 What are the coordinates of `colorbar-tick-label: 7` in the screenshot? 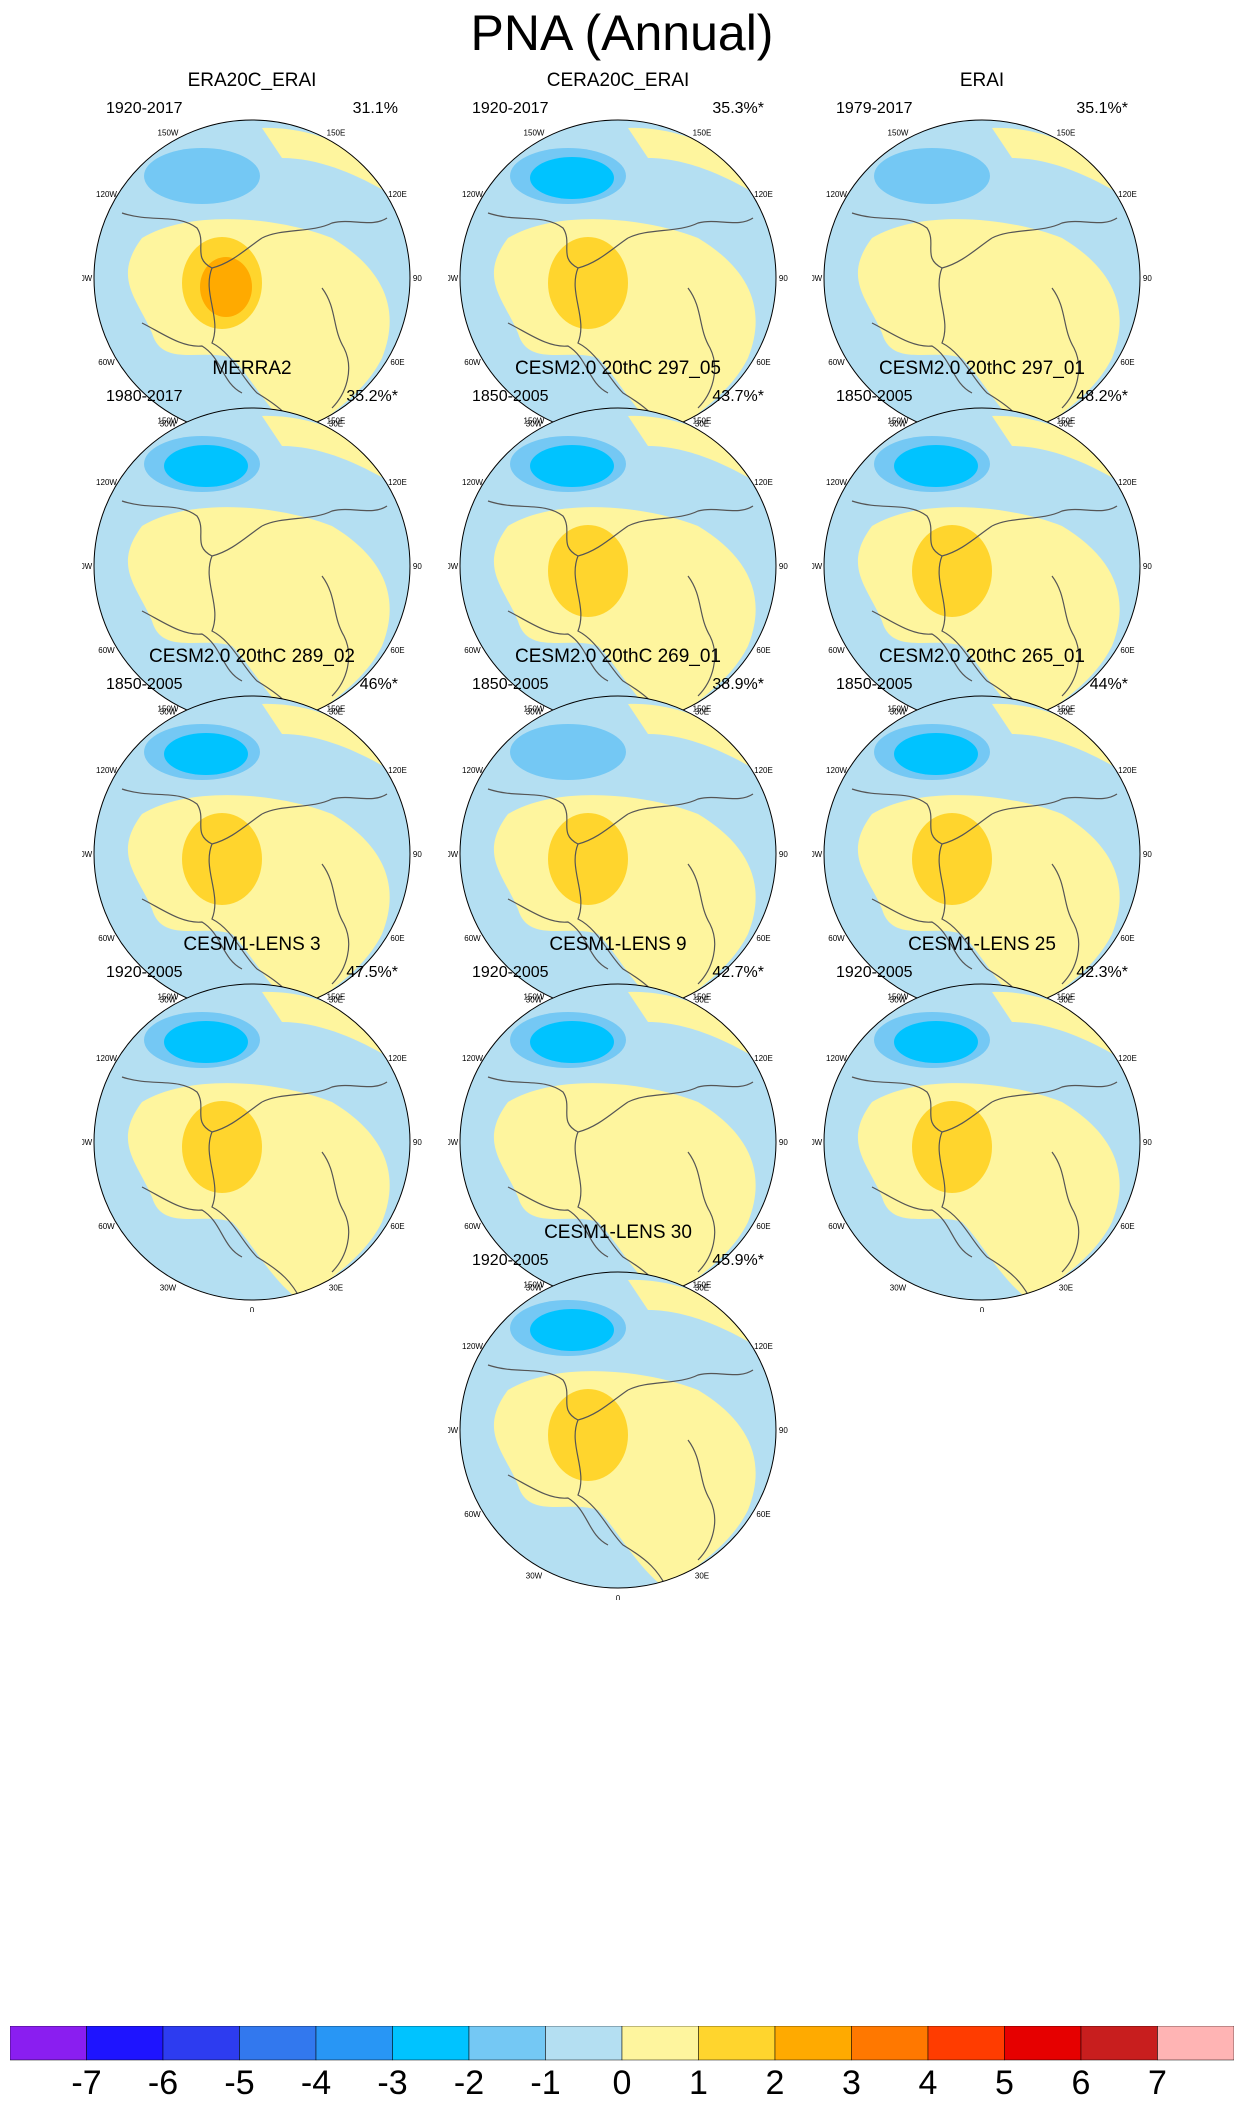 It's located at (1157, 2083).